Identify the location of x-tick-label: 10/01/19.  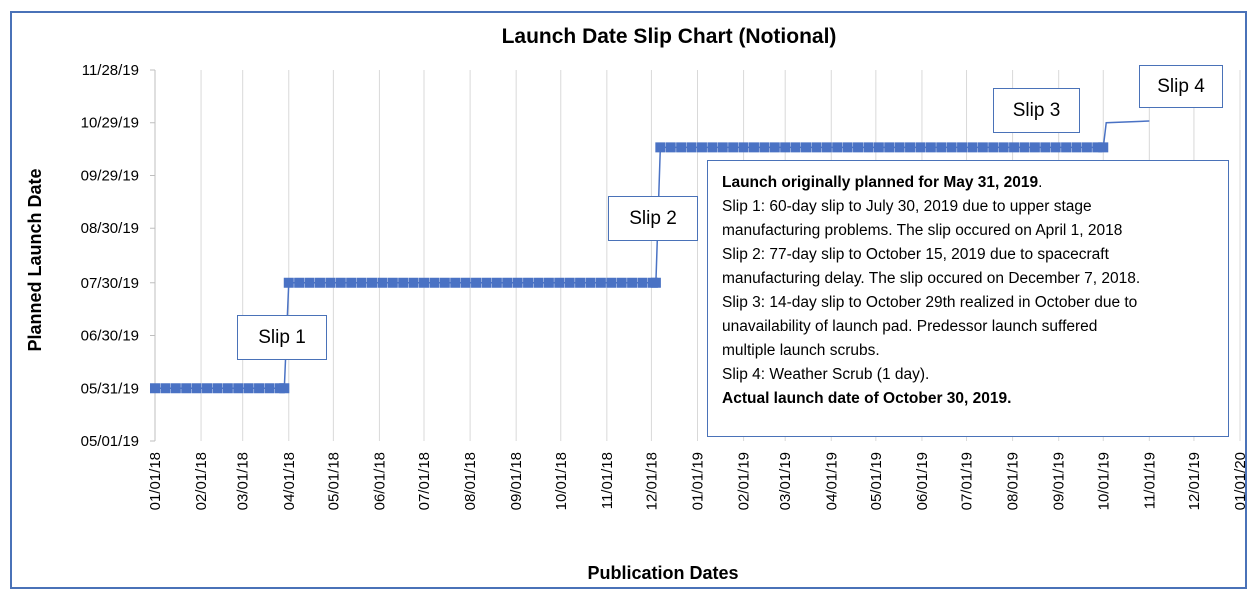
(1103, 481).